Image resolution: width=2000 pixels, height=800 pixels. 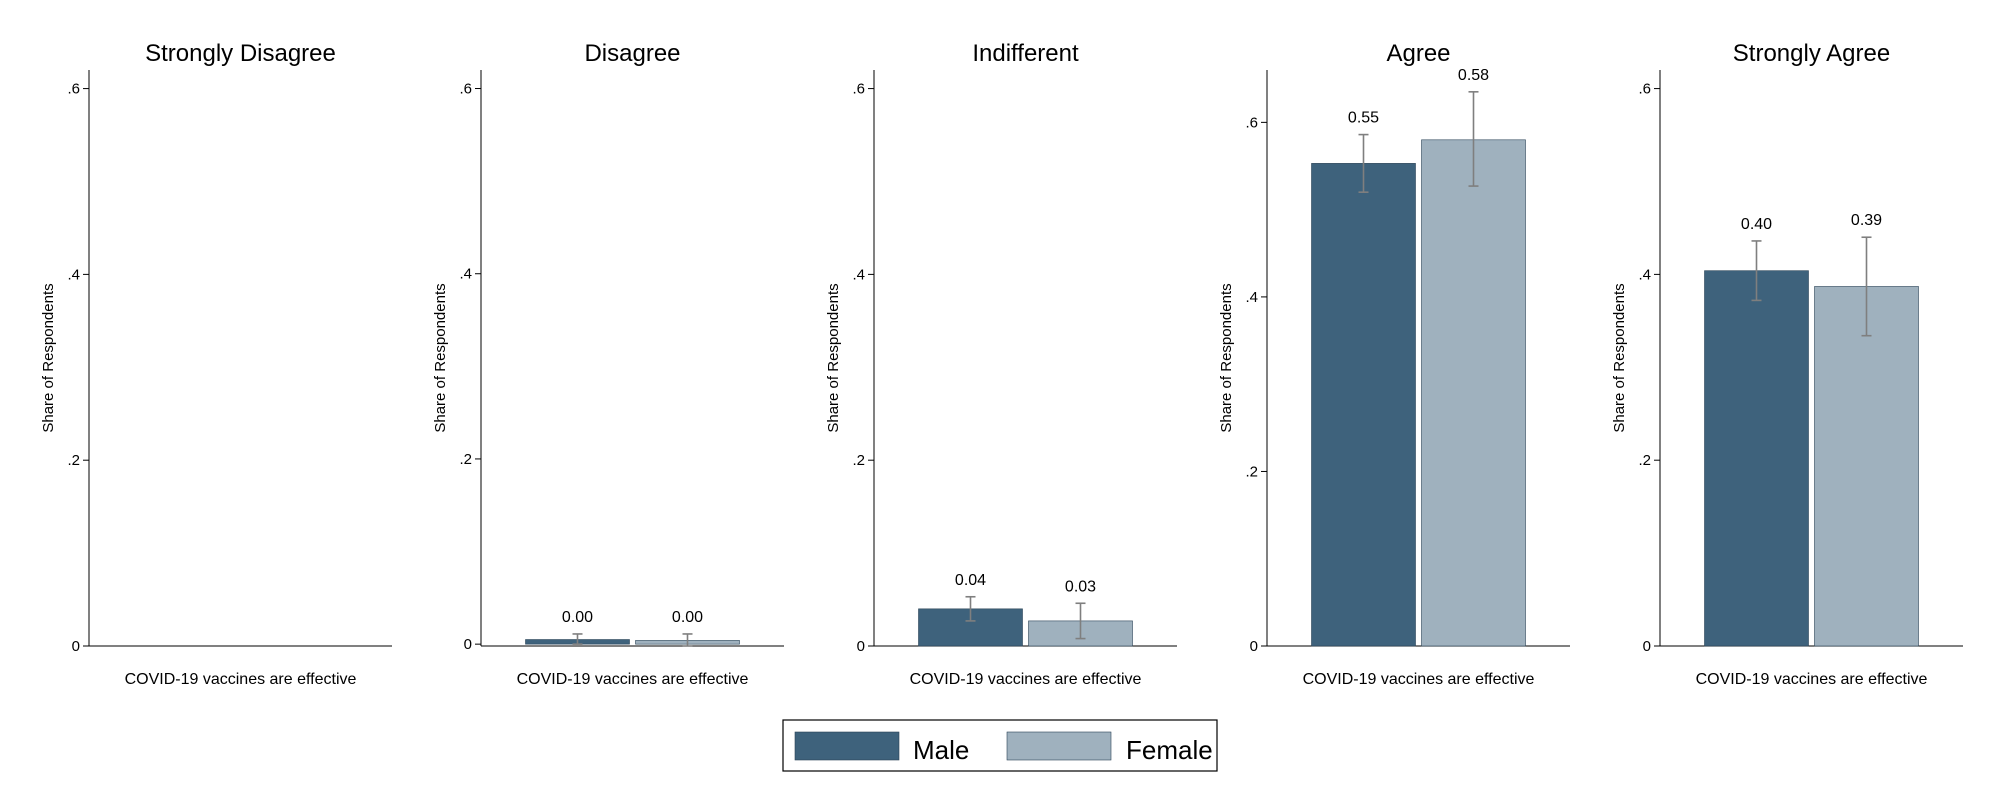 What do you see at coordinates (1473, 75) in the screenshot?
I see `data-label: 0.58` at bounding box center [1473, 75].